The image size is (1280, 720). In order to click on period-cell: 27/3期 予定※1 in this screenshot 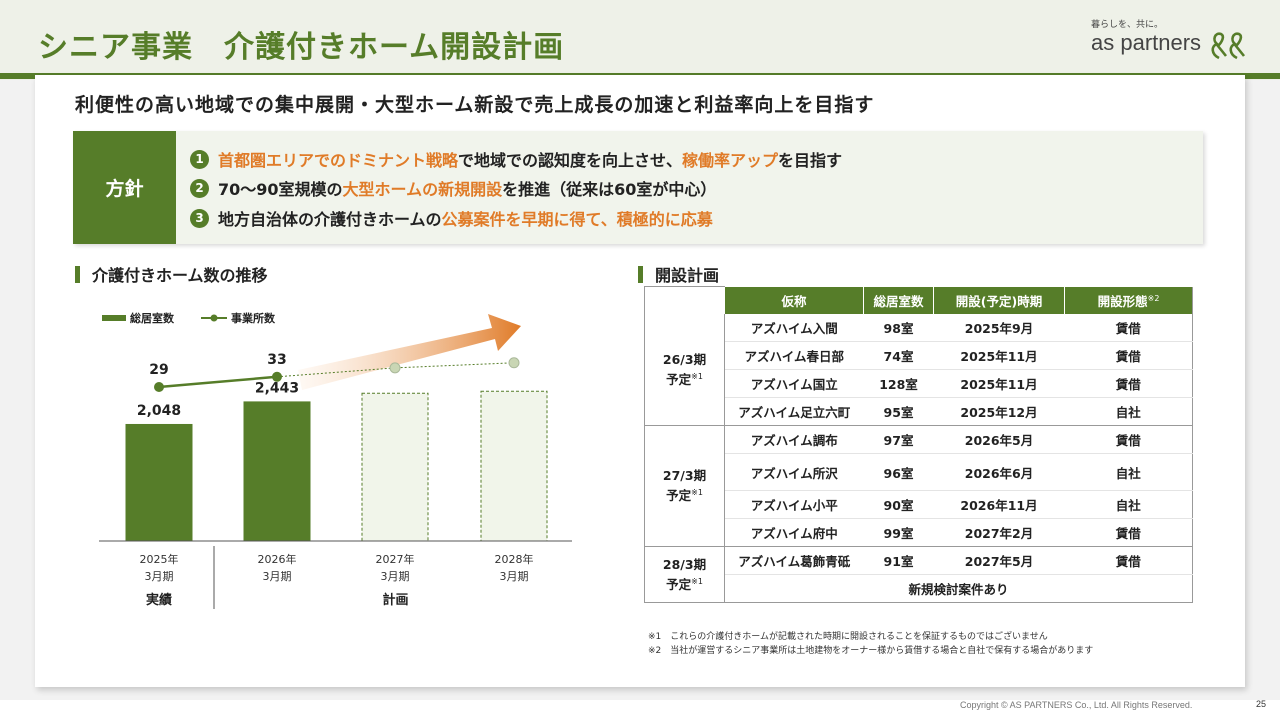, I will do `click(684, 486)`.